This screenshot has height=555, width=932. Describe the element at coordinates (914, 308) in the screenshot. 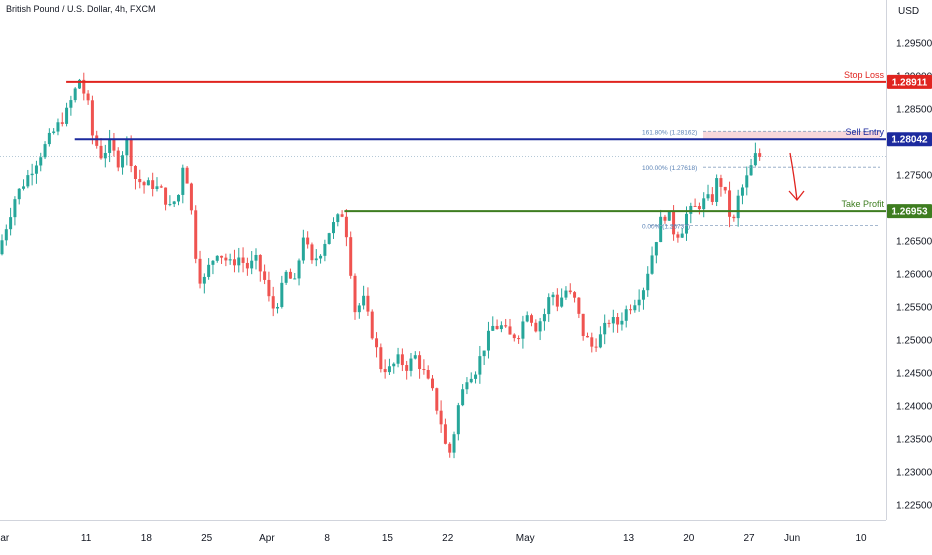

I see `price-tick-label: 1.25500` at that location.